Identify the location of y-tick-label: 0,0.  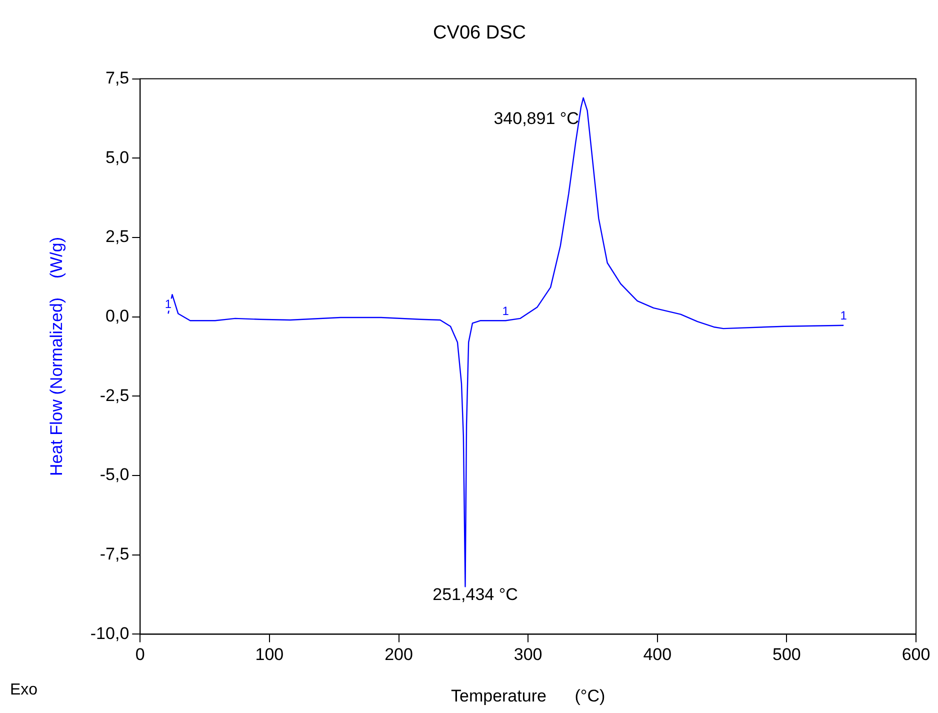
(118, 316).